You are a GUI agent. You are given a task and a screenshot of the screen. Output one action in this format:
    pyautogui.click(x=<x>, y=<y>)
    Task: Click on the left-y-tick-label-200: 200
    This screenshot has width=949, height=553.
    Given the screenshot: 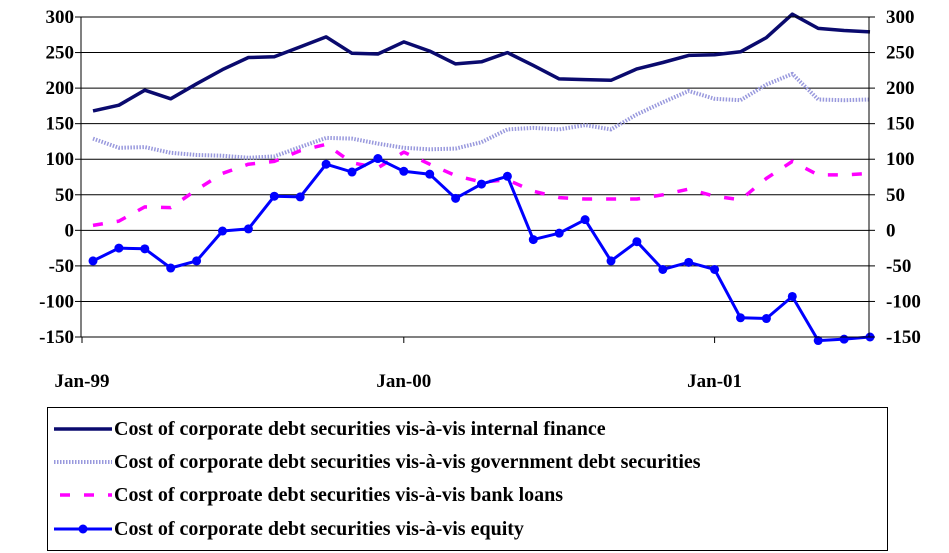 What is the action you would take?
    pyautogui.click(x=60, y=88)
    